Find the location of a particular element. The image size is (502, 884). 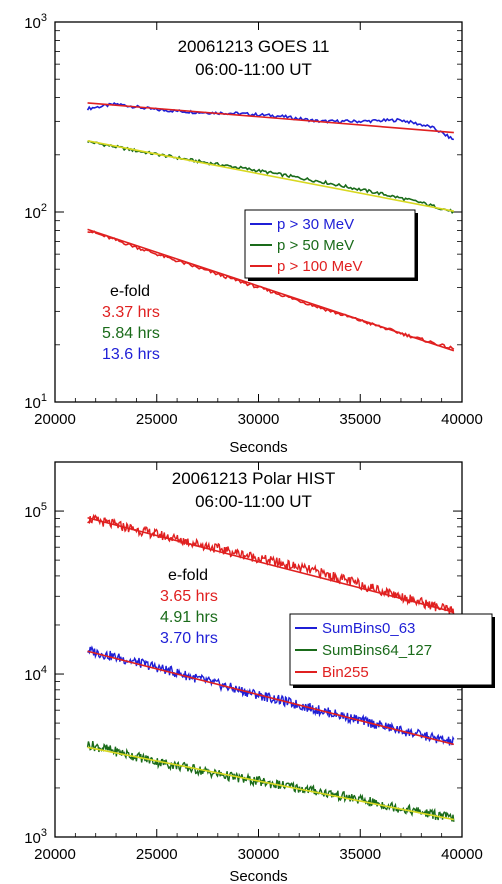

legend: SumBins0_63 SumBins64_127 Bin255 is located at coordinates (392, 650).